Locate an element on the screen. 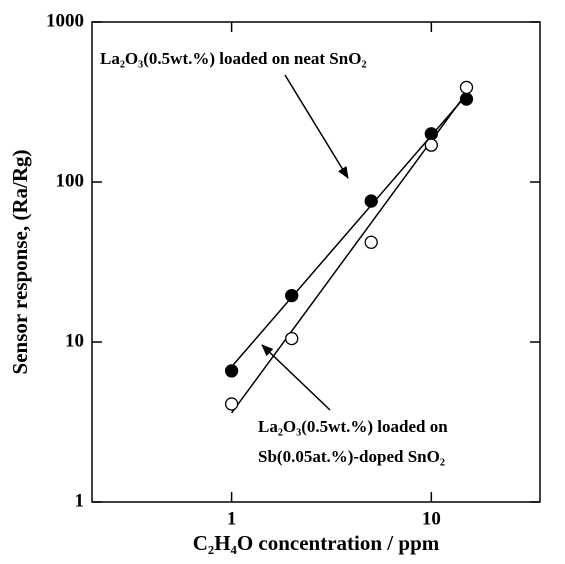  annotation: Sb(0.05at.%)-doped SnO₂ is located at coordinates (351, 456).